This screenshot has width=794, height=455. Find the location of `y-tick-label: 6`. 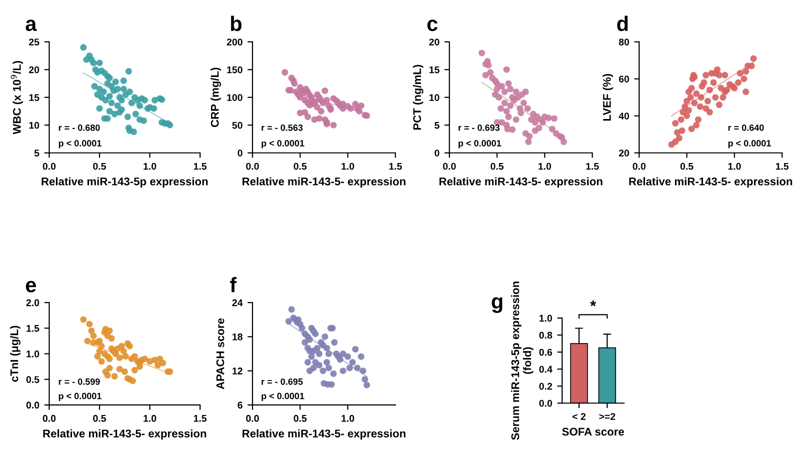

y-tick-label: 6 is located at coordinates (240, 405).